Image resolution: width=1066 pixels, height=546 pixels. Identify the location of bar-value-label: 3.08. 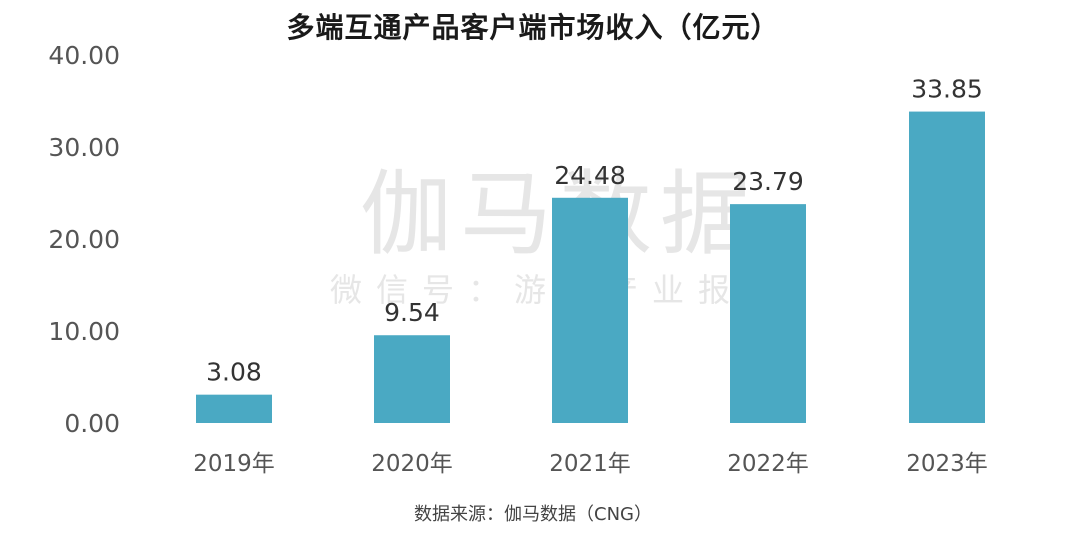
(234, 372).